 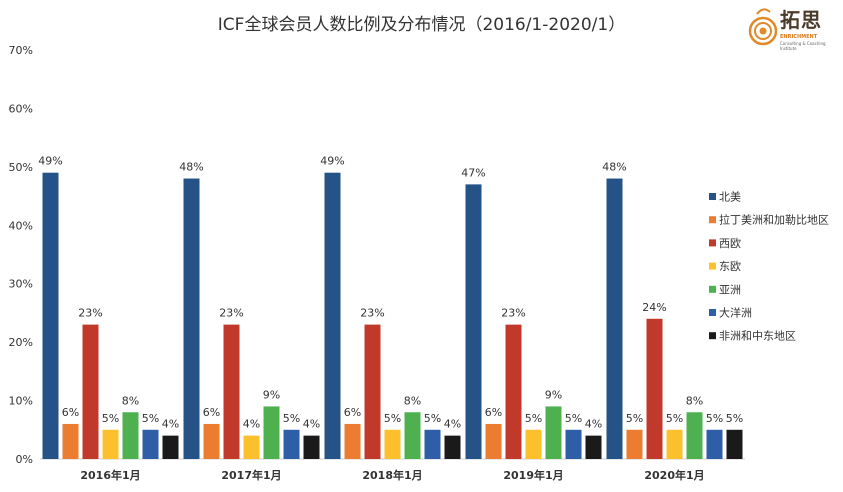 I want to click on x-axis: 2016年1月 2017年1月 2018年1月 2019年1月 2020年1月, so click(x=392, y=470).